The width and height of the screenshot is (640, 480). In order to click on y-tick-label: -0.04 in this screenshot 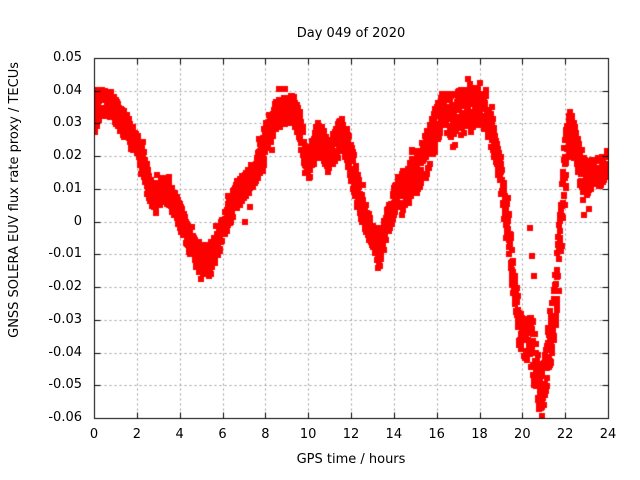, I will do `click(65, 352)`.